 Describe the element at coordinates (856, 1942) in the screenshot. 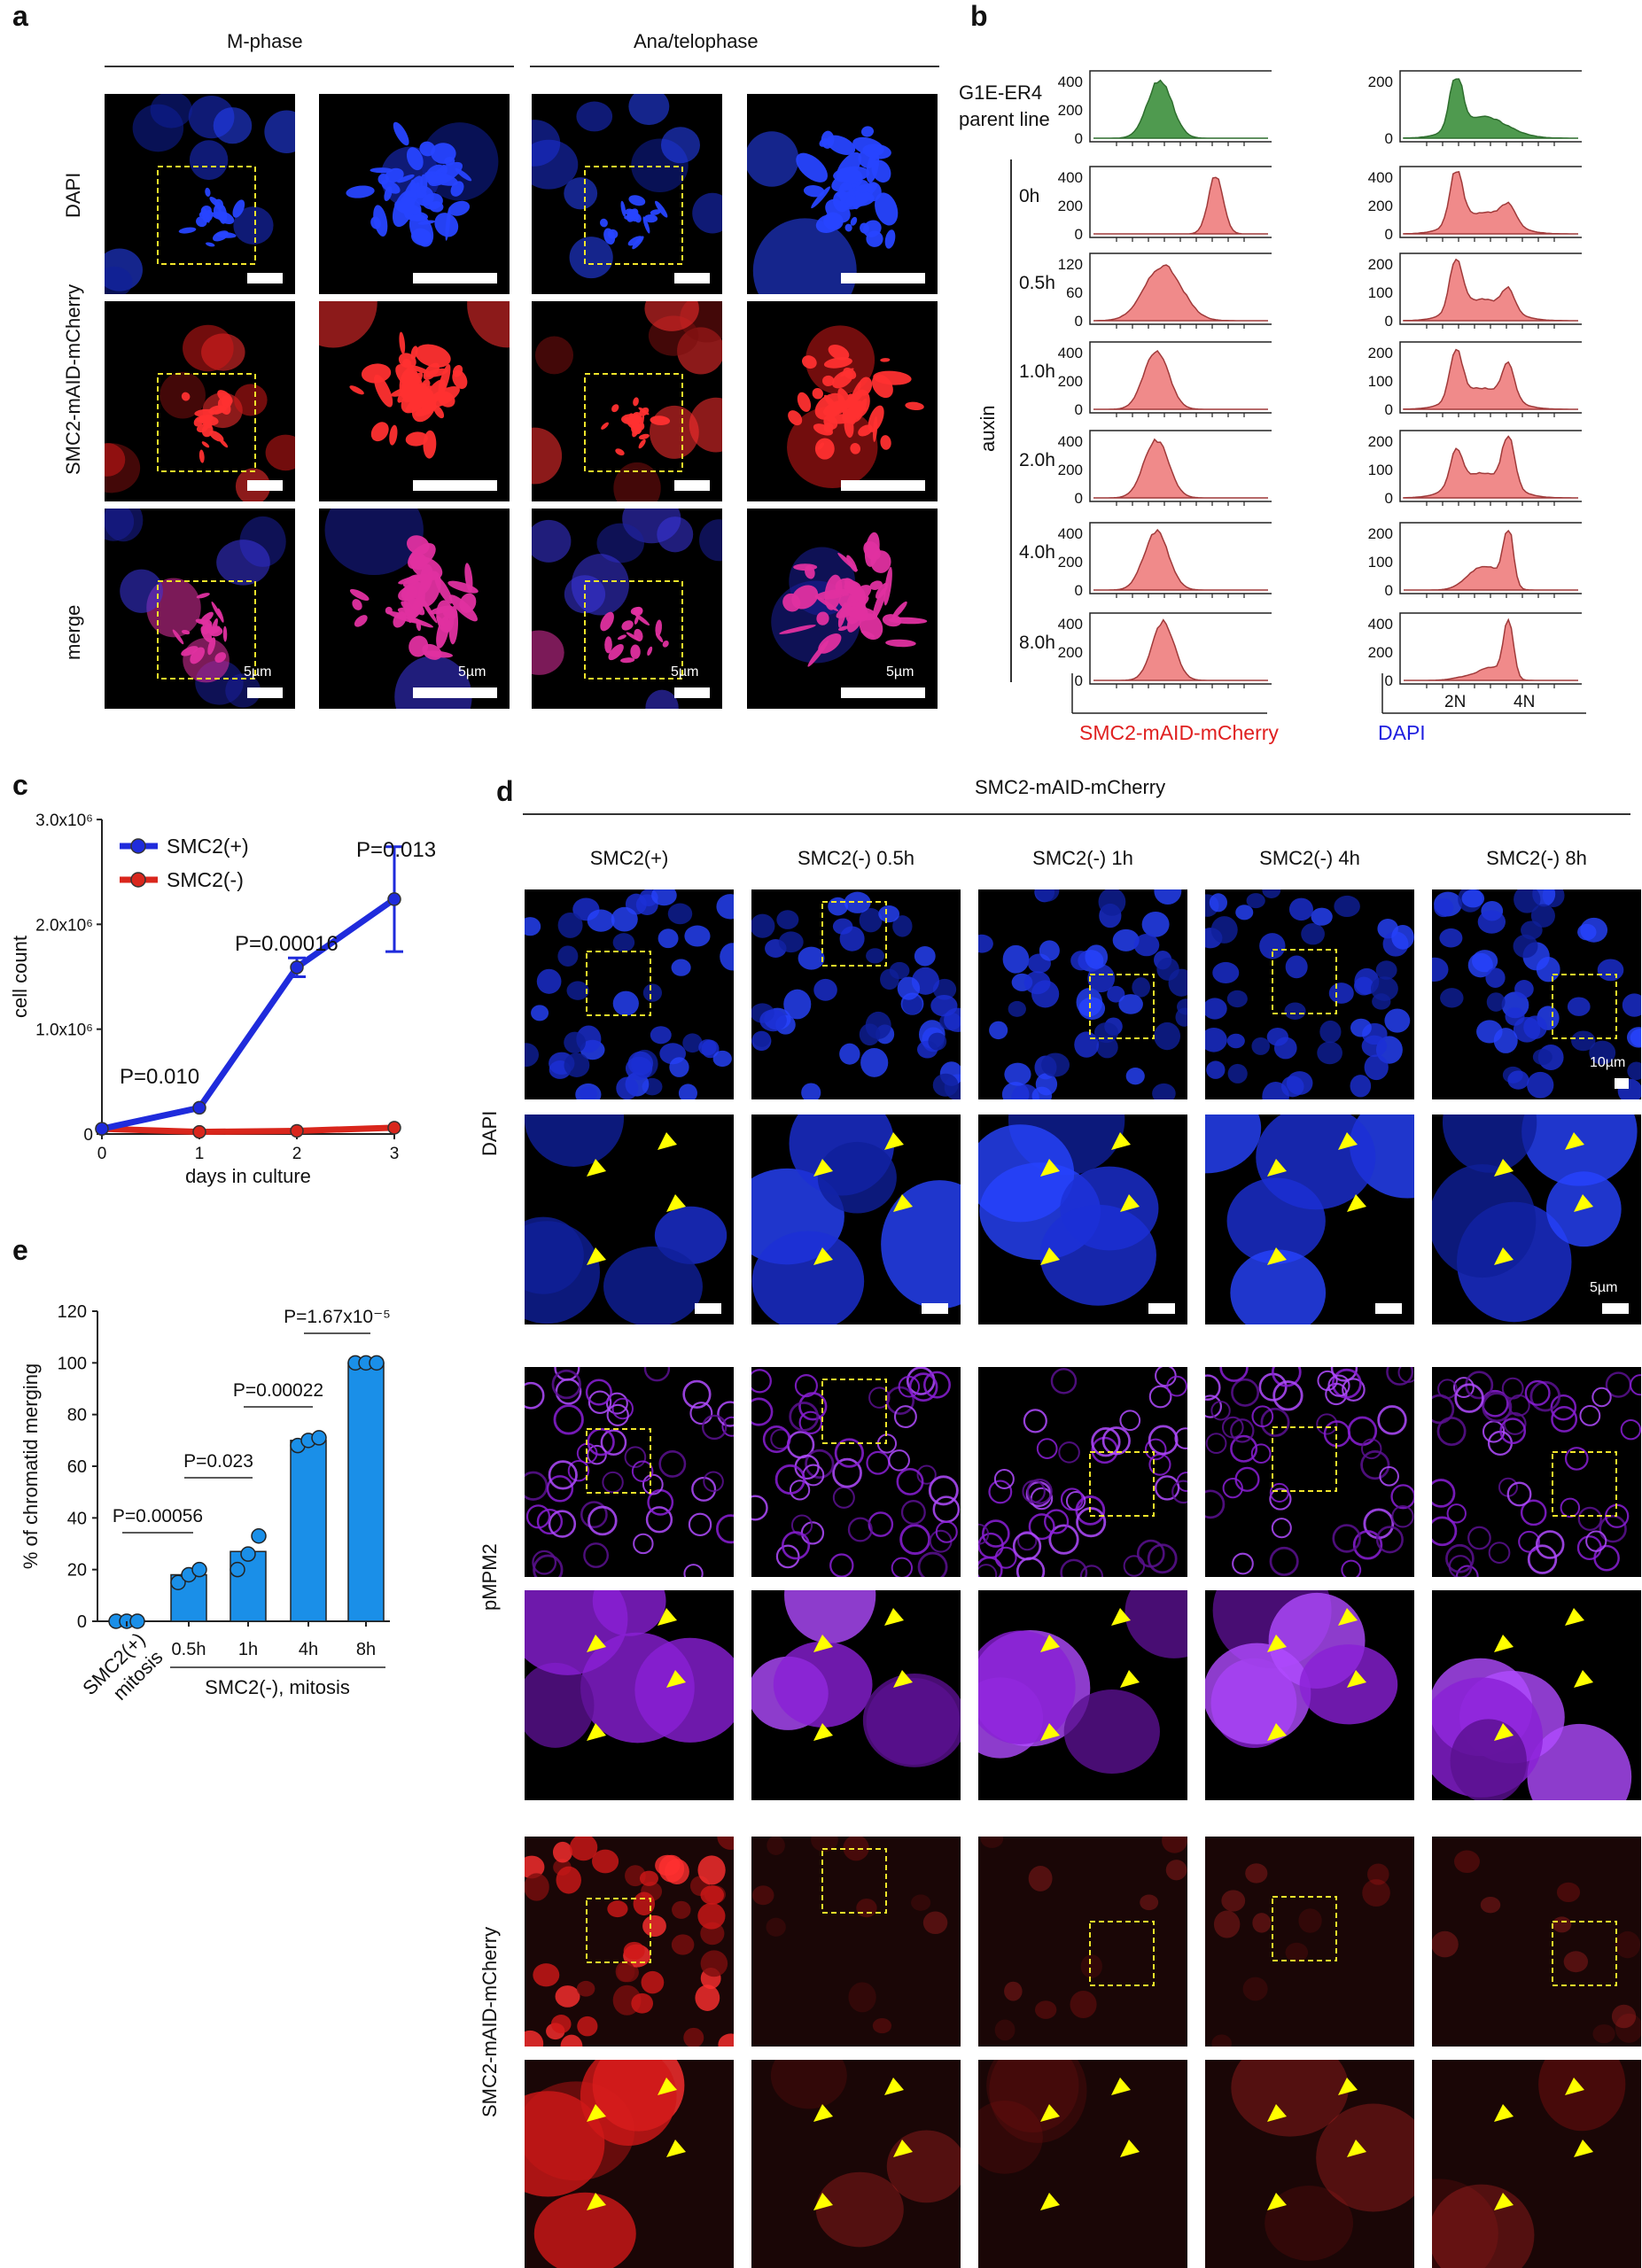

I see `micrograph-d-r4-c1` at that location.